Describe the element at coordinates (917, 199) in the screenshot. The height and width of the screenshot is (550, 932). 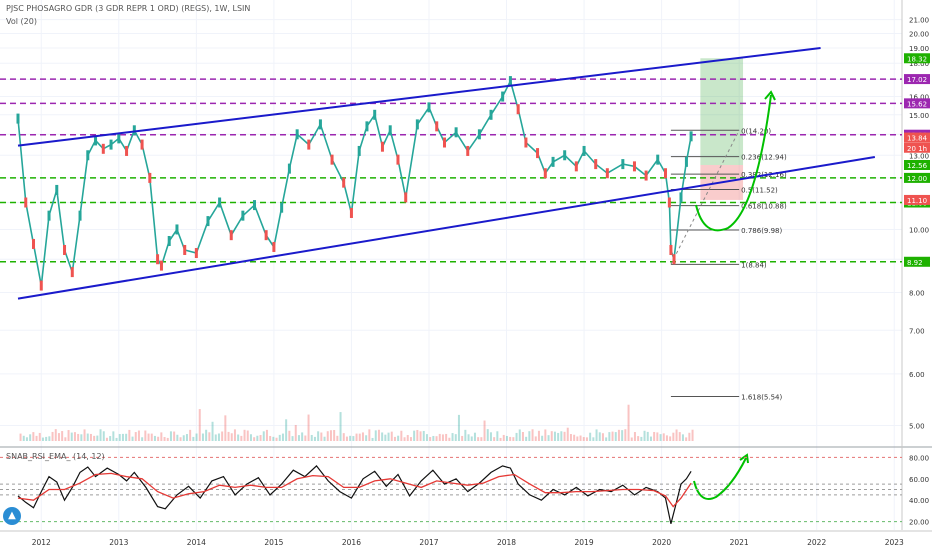
I see `price-tag-box` at that location.